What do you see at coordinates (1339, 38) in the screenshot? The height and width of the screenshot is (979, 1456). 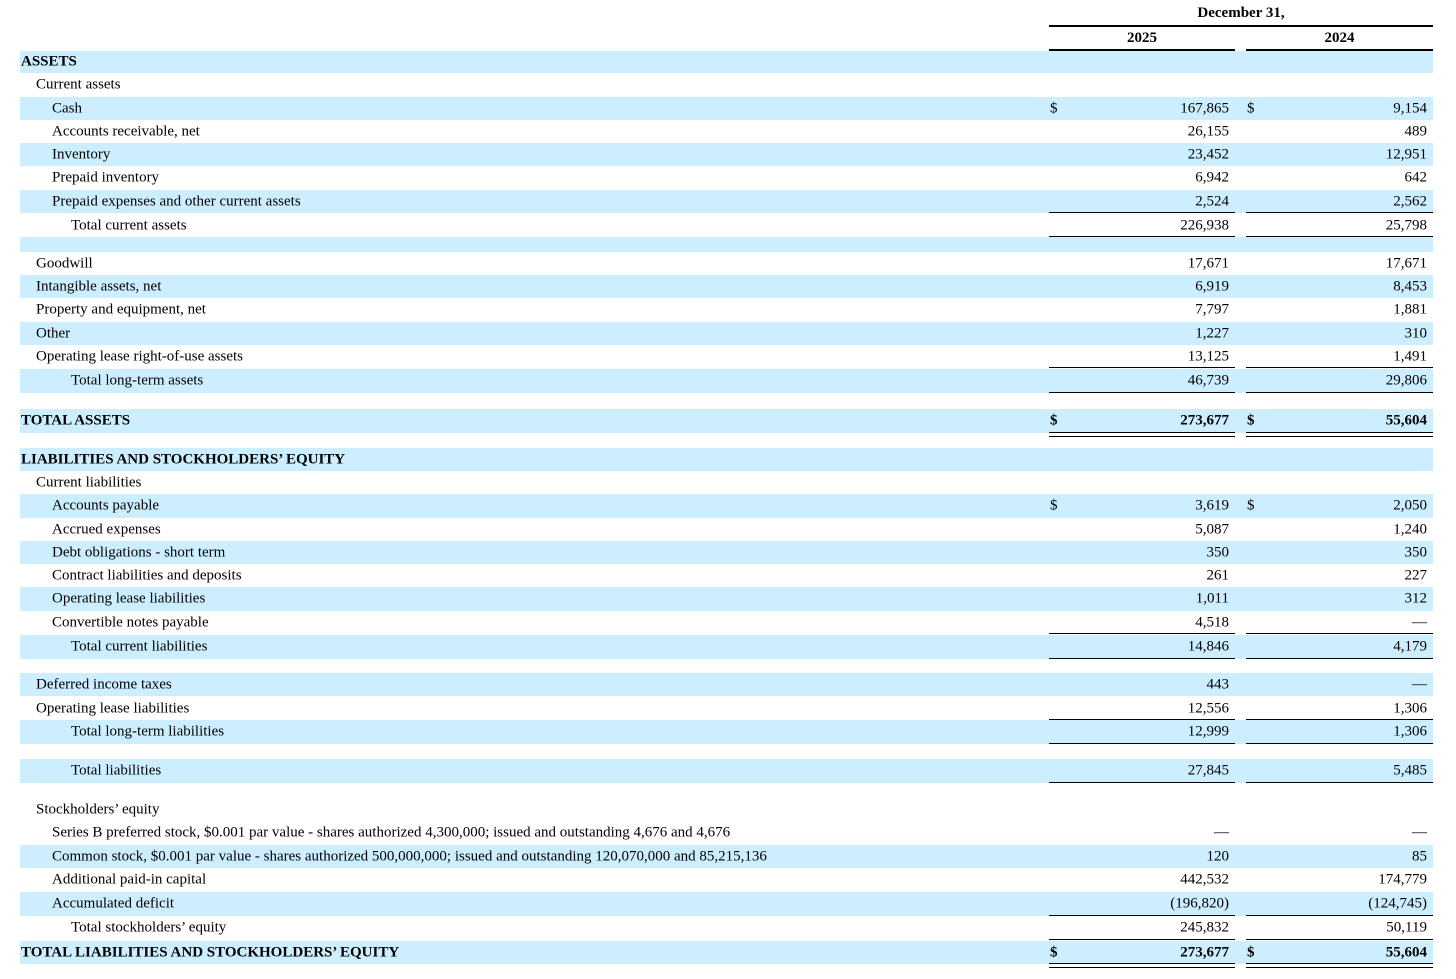 I see `year-2024-header: 2024` at bounding box center [1339, 38].